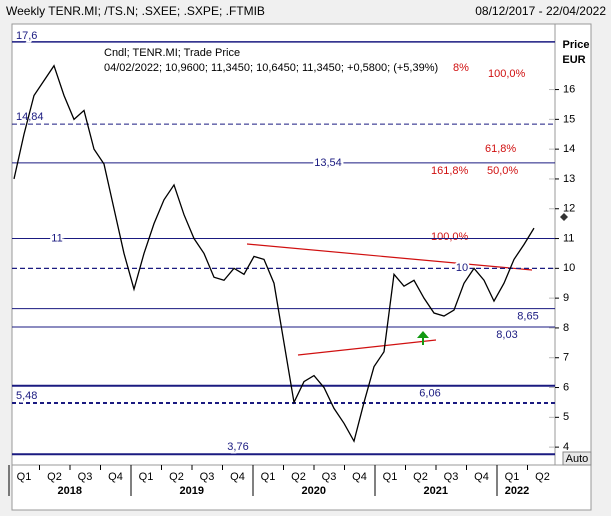  I want to click on last-price-marker, so click(564, 217).